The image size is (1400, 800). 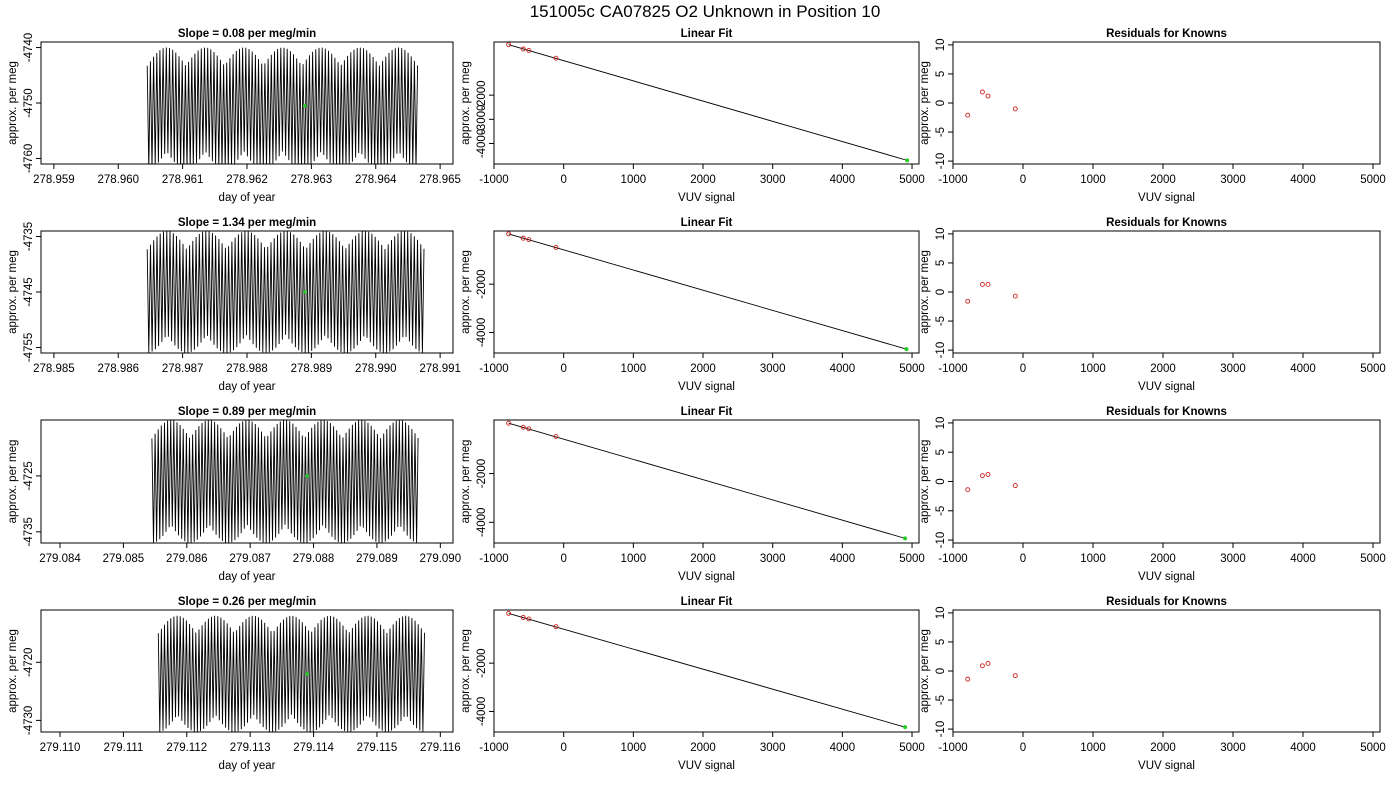 What do you see at coordinates (187, 559) in the screenshot?
I see `x-tick-label: 279.086` at bounding box center [187, 559].